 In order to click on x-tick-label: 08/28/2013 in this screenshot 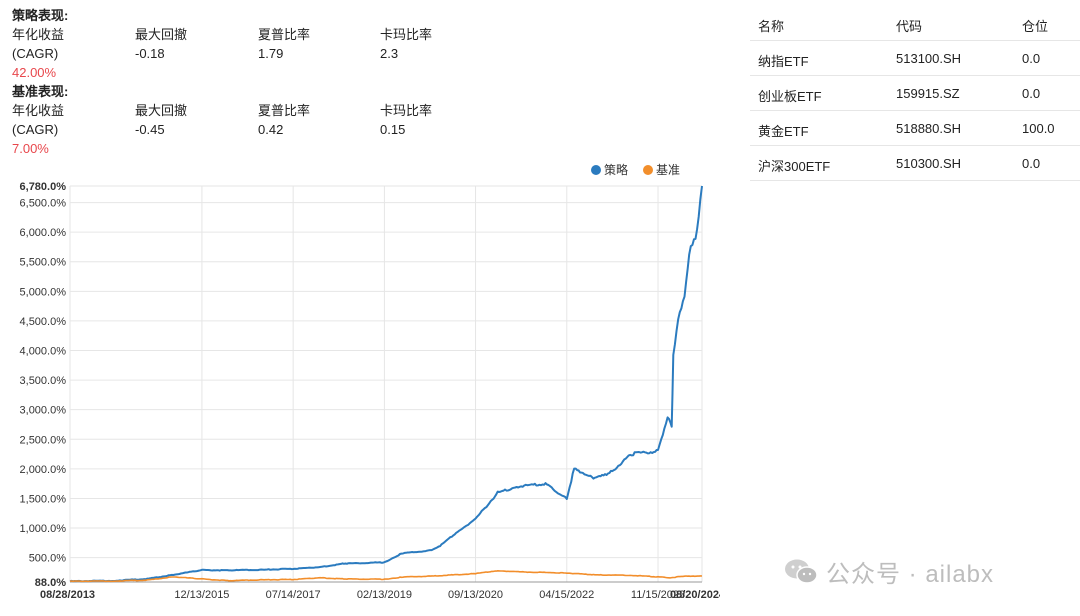, I will do `click(67, 595)`.